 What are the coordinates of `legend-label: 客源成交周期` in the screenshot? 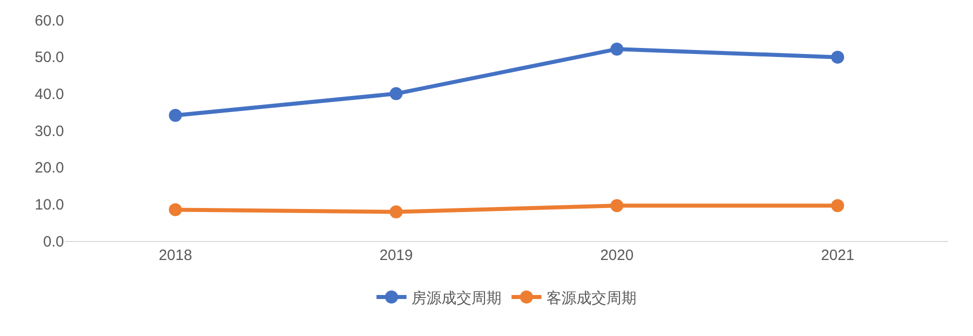 It's located at (591, 298).